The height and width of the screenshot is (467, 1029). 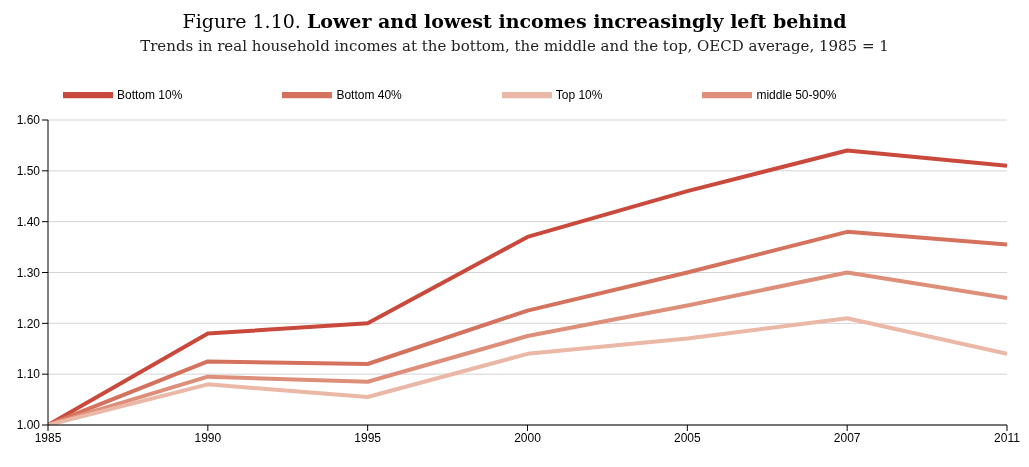 I want to click on y-tick-label: 1.50, so click(x=28, y=171).